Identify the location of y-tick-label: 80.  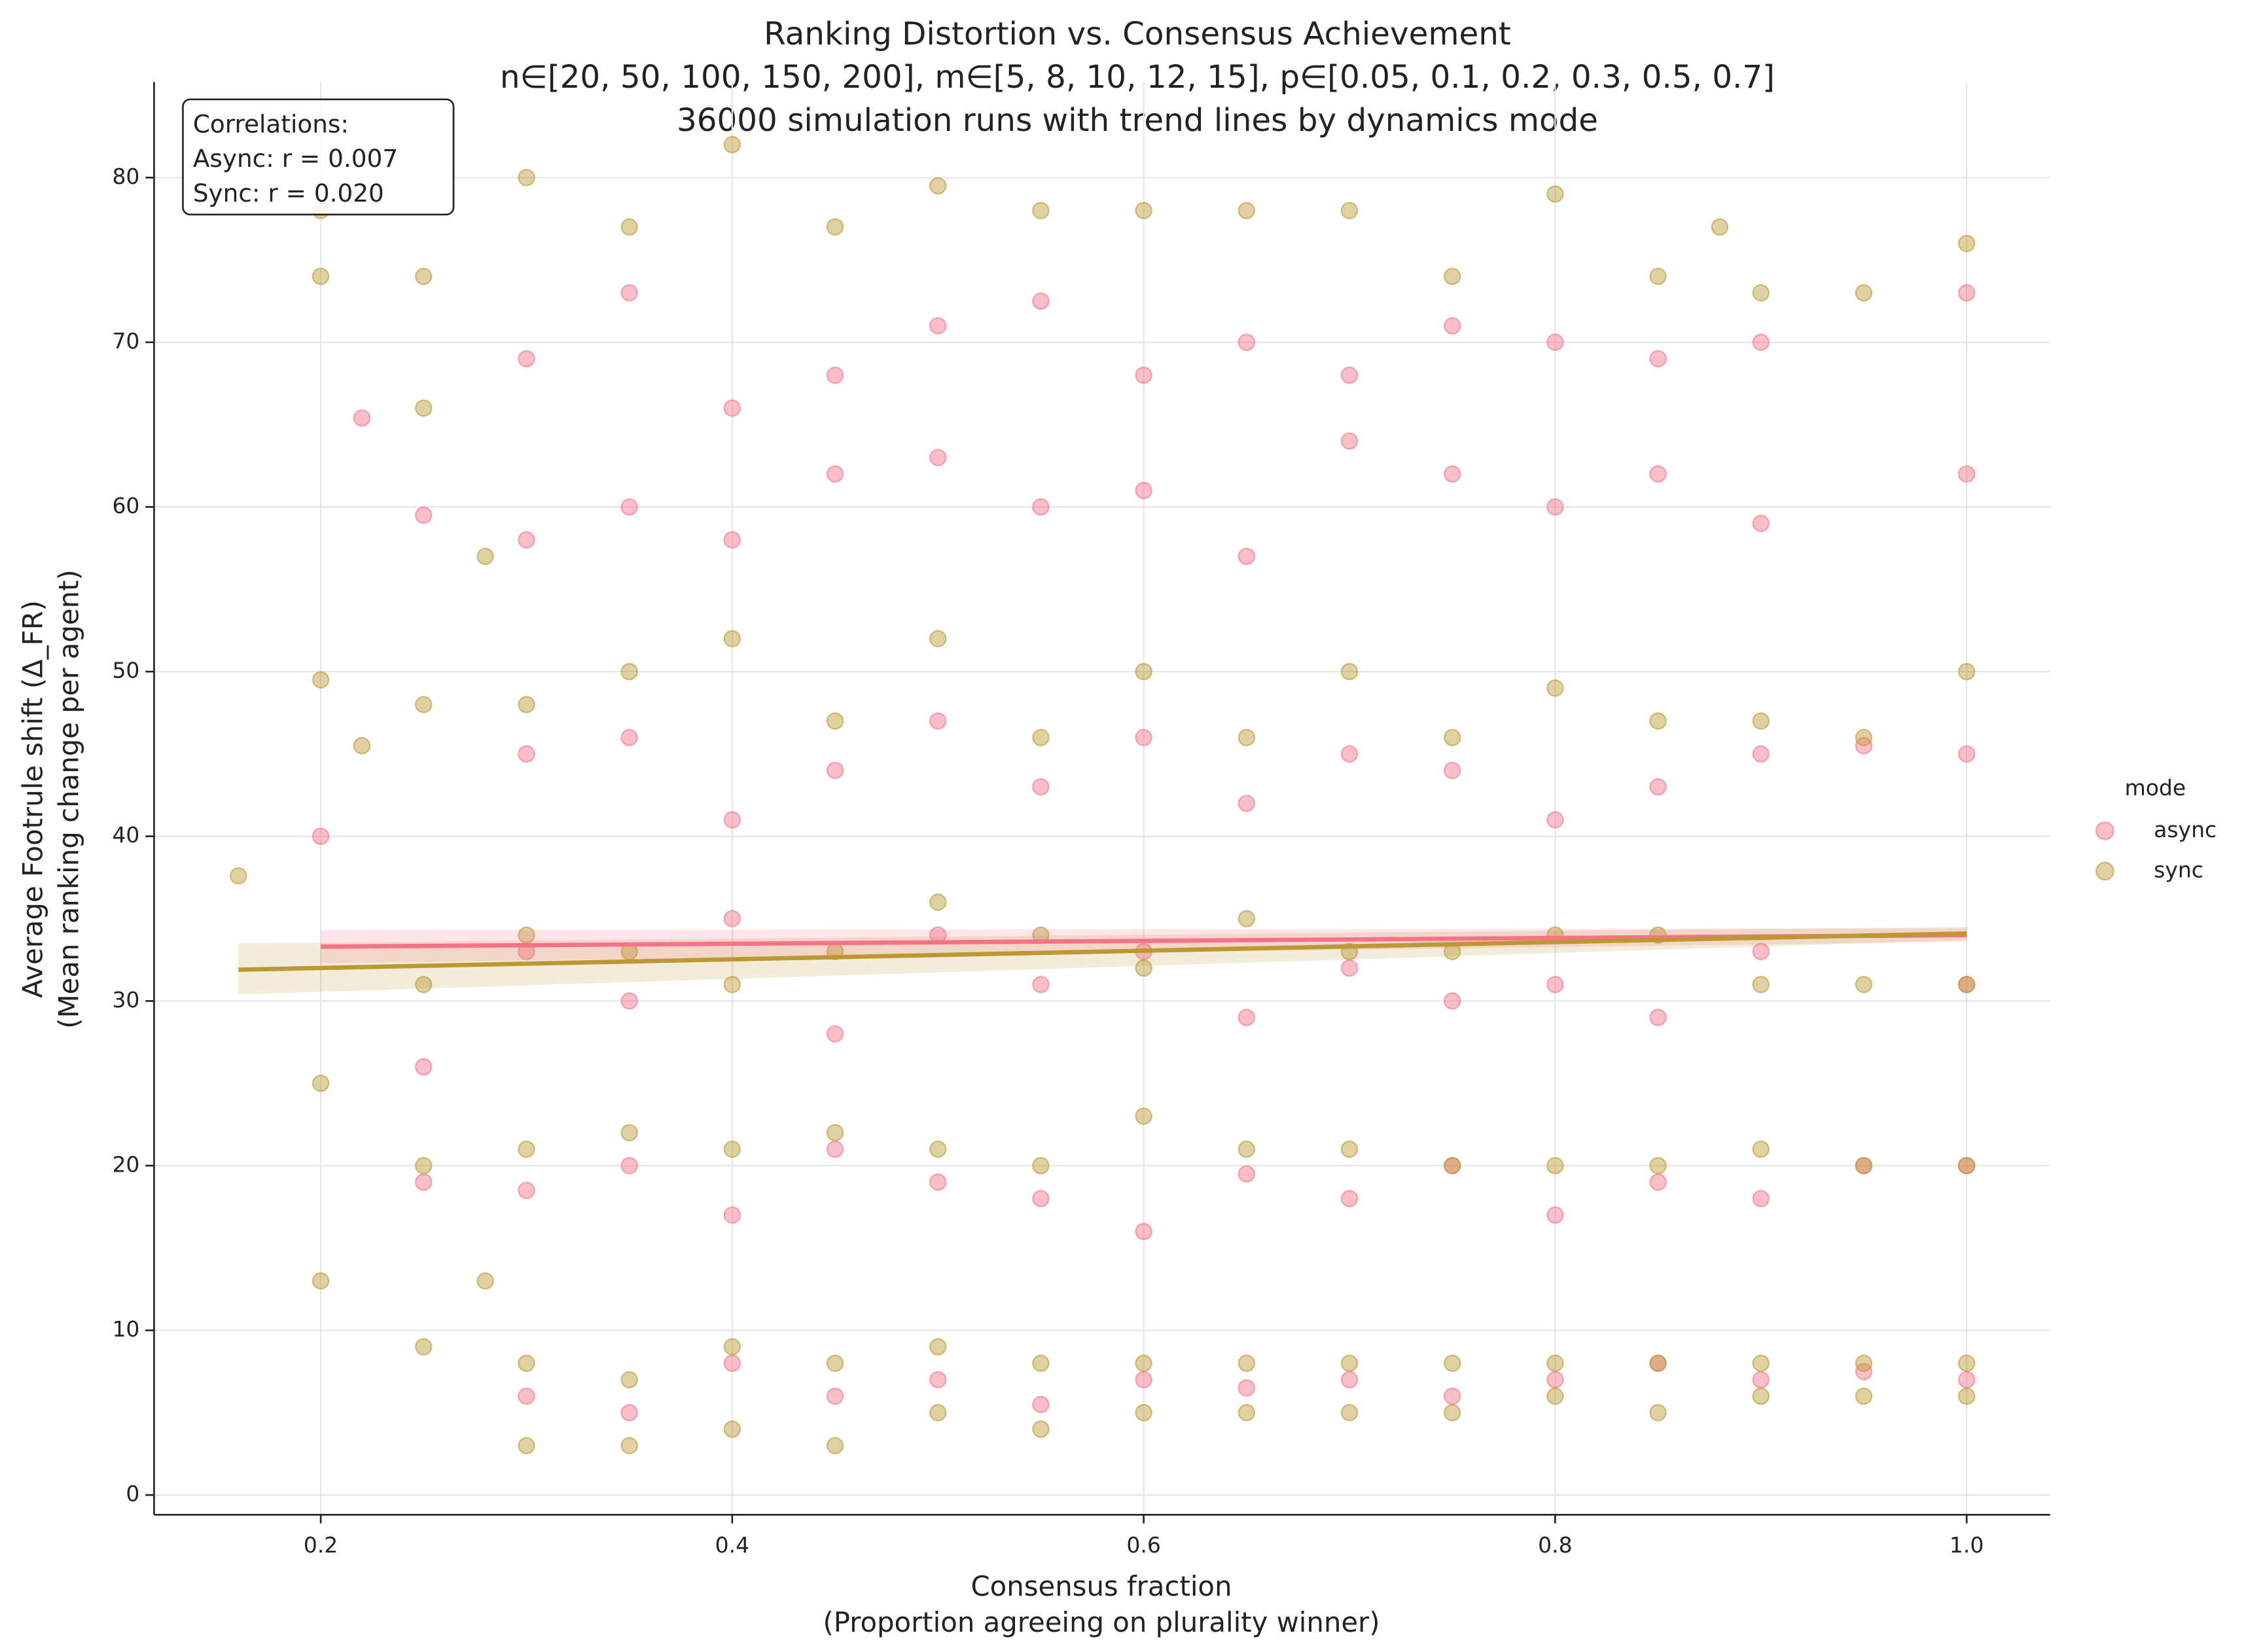
(125, 177).